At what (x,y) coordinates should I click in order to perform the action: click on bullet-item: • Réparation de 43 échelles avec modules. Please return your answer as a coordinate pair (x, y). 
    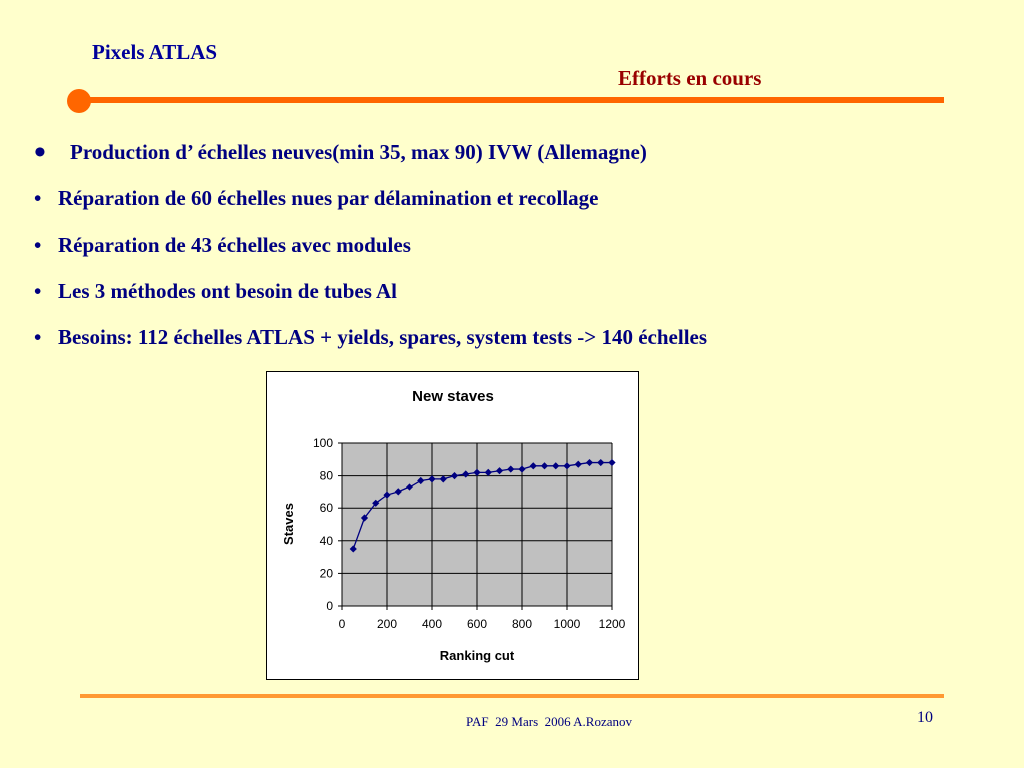
    Looking at the image, I should click on (222, 245).